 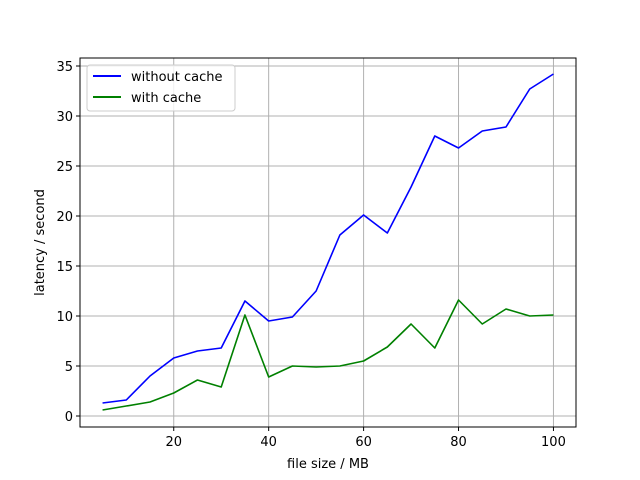 I want to click on y-tick-label: 20, so click(x=64, y=217).